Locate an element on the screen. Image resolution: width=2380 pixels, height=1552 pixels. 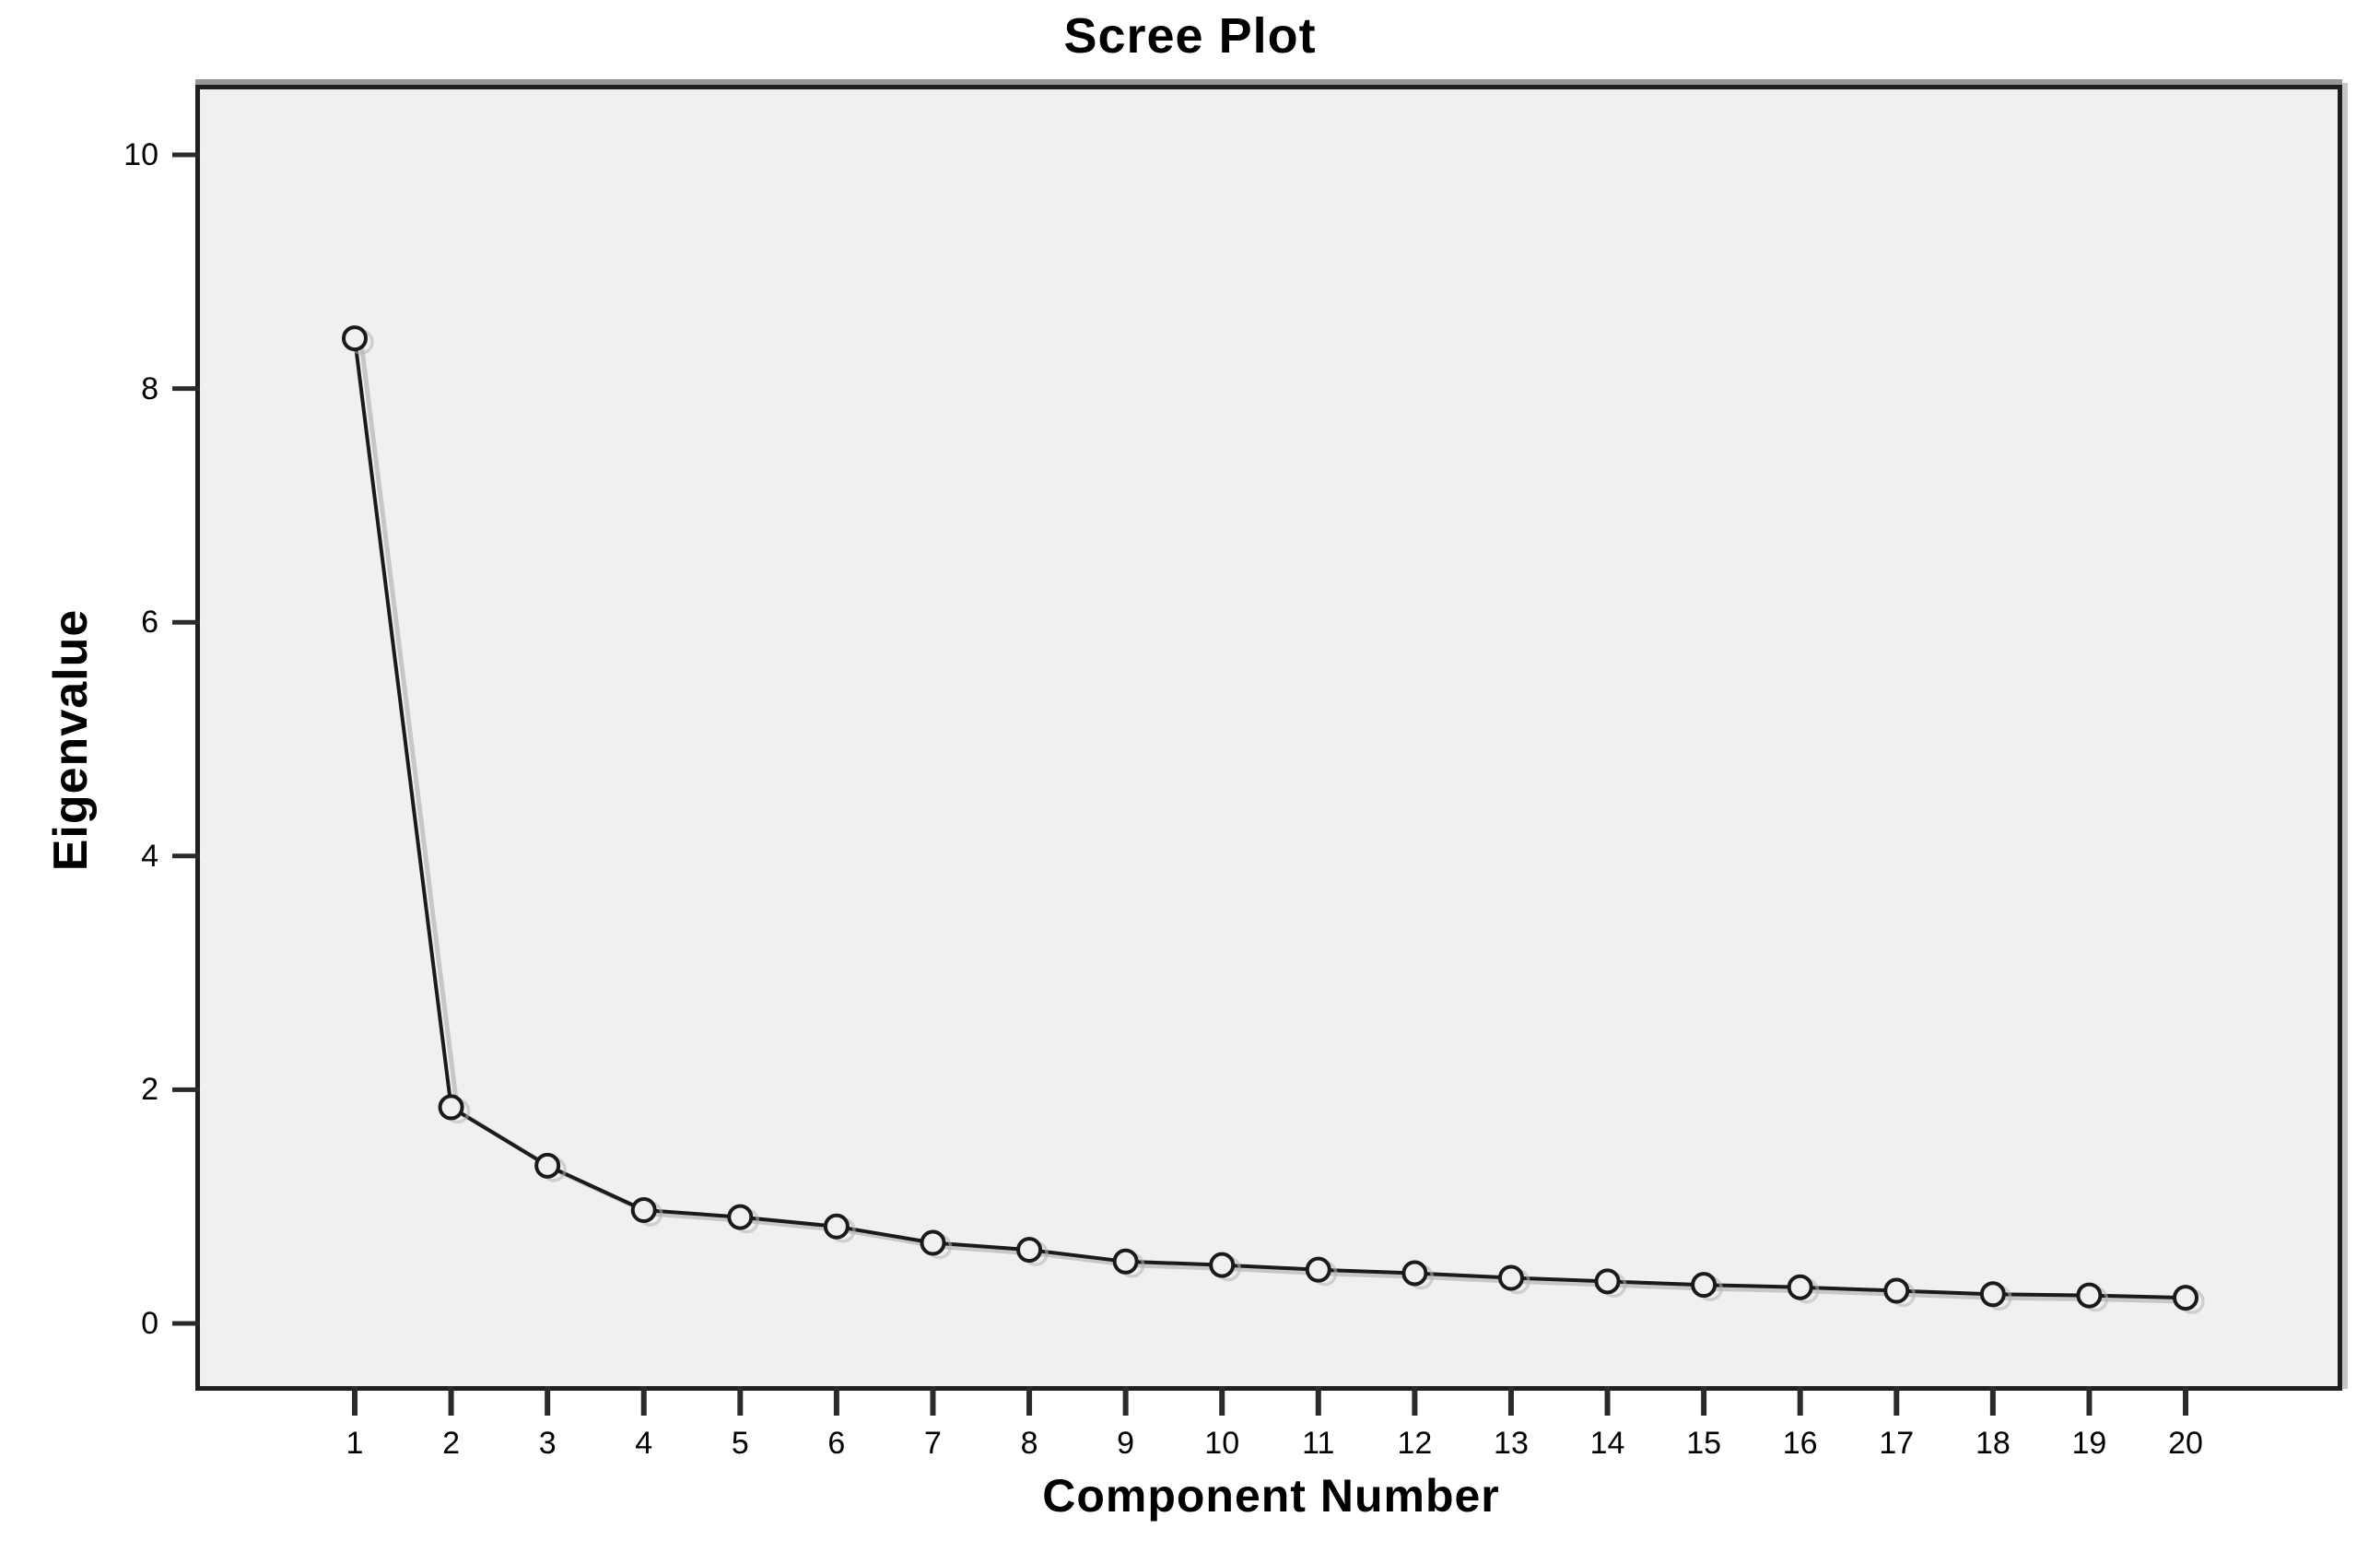
y-tick-label: 6 is located at coordinates (149, 623).